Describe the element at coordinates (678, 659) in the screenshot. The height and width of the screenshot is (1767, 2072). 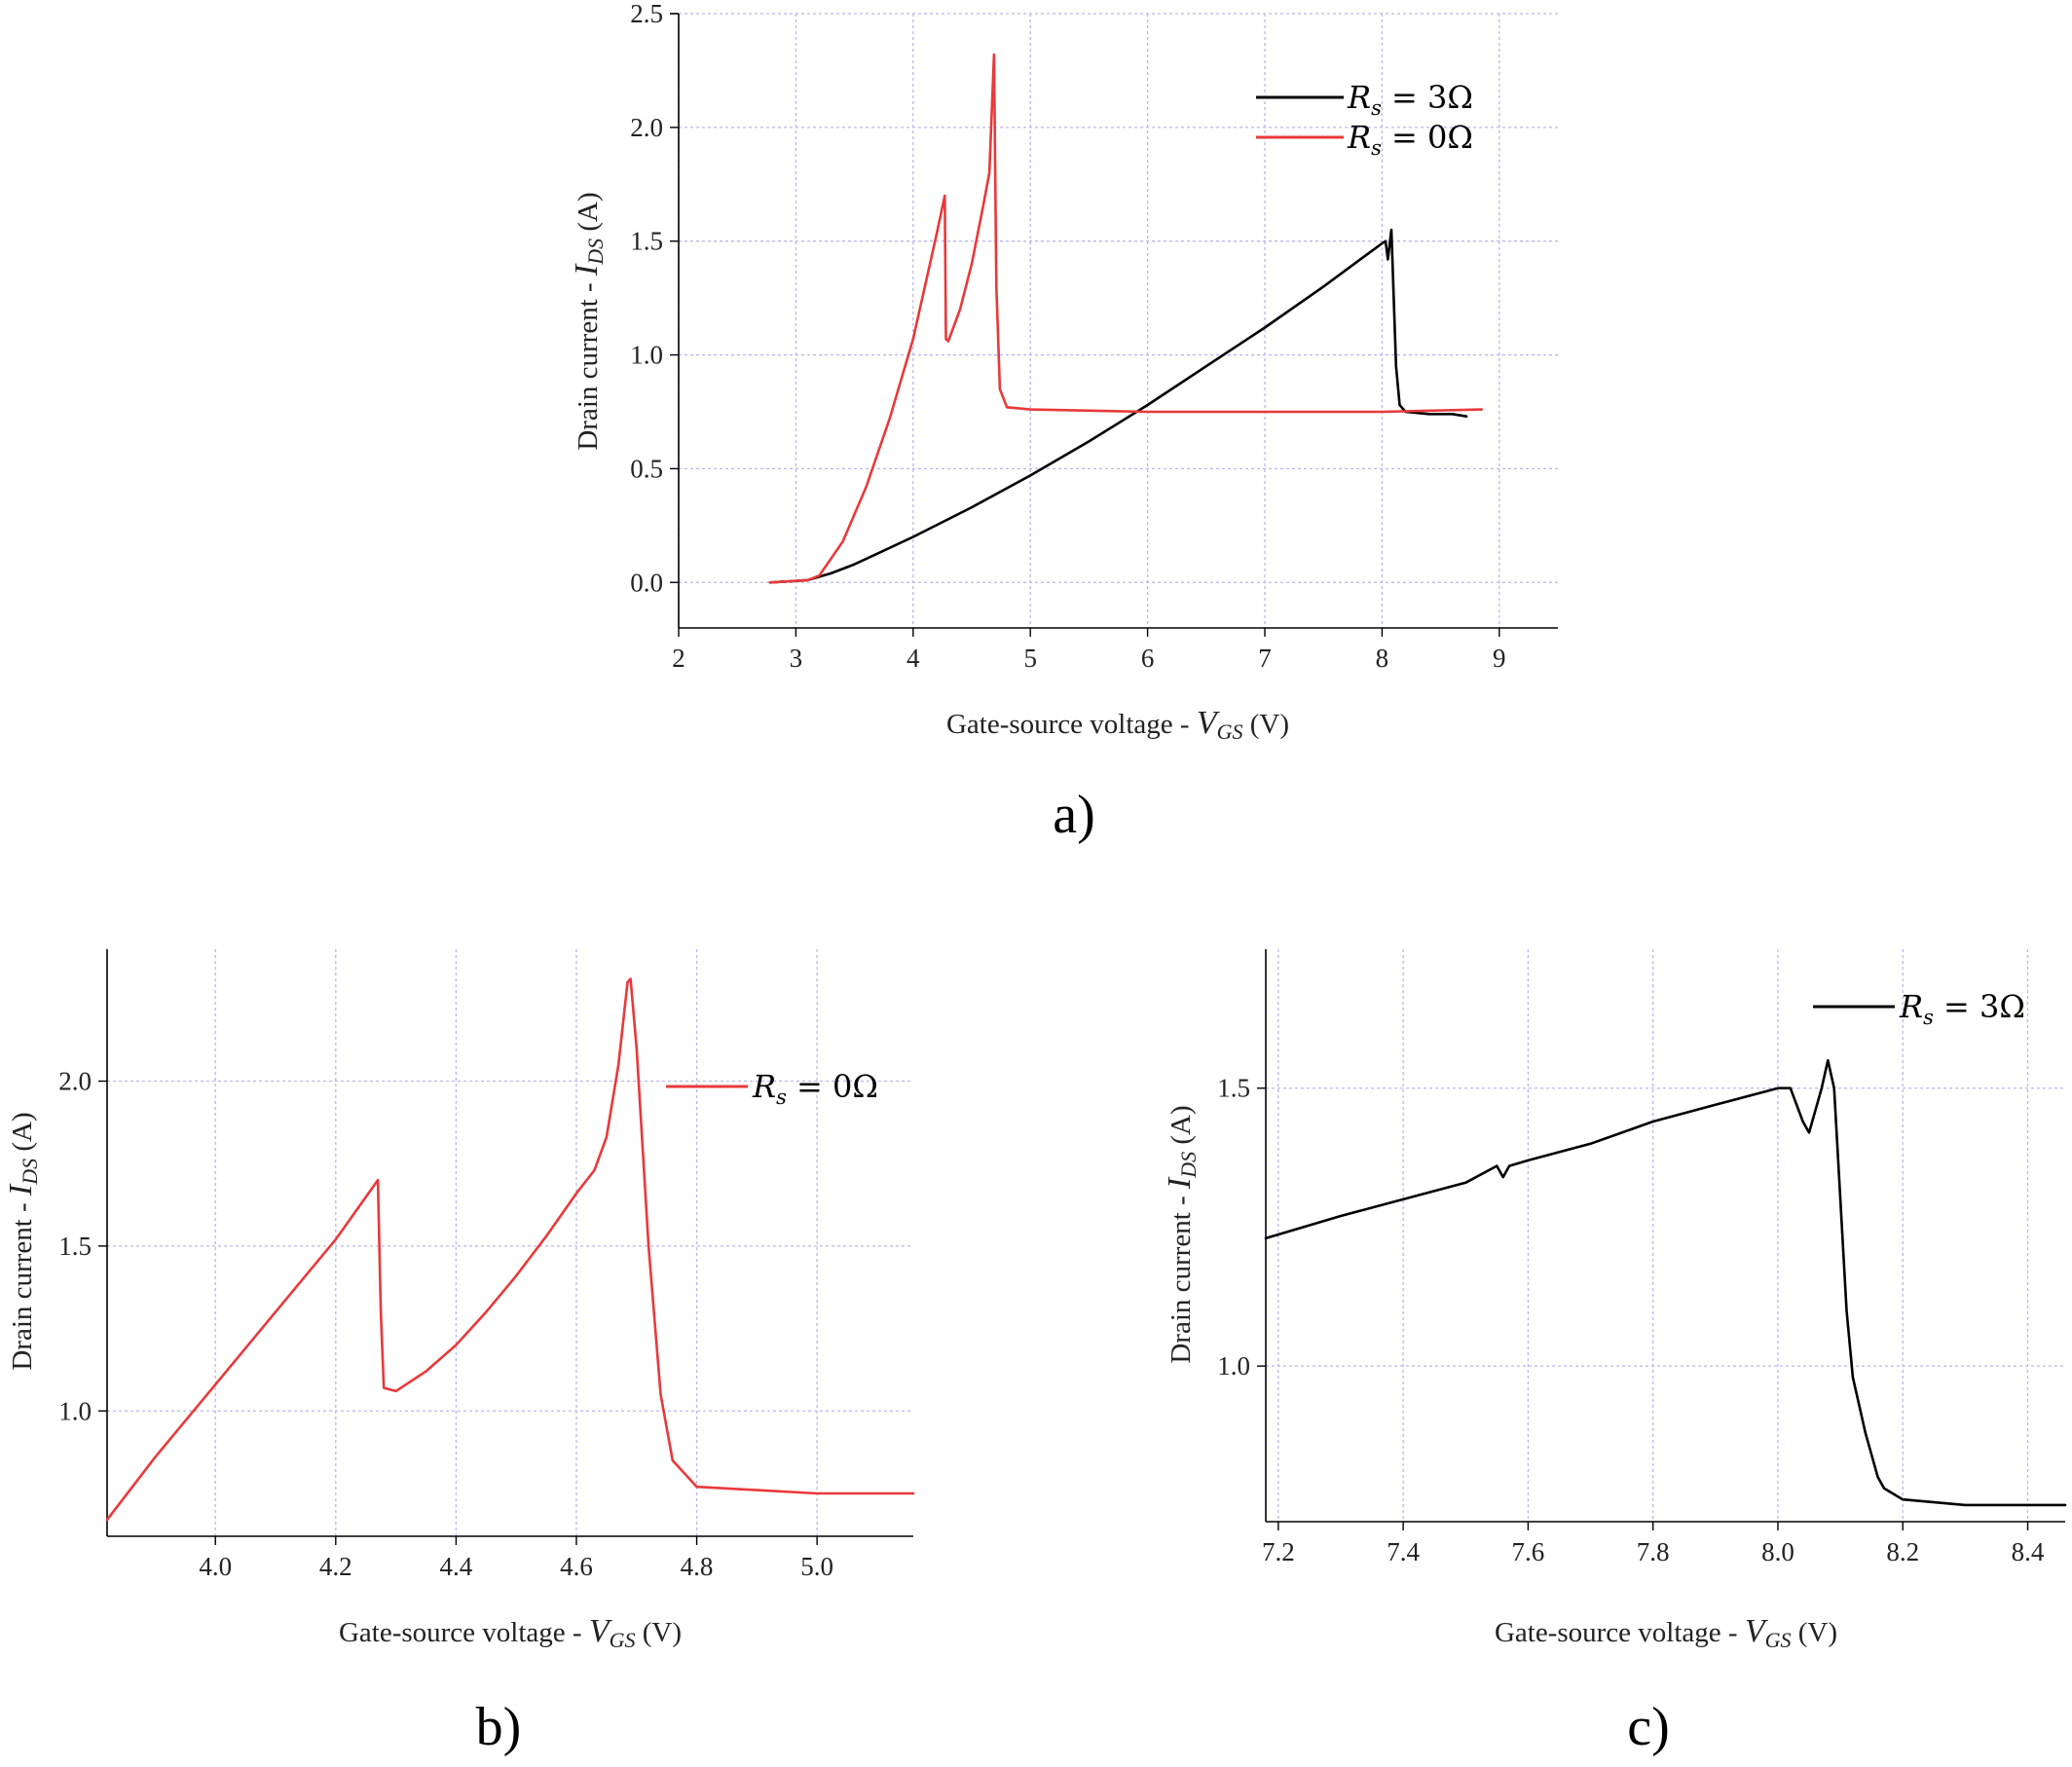
I see `x-tick-label: 2` at that location.